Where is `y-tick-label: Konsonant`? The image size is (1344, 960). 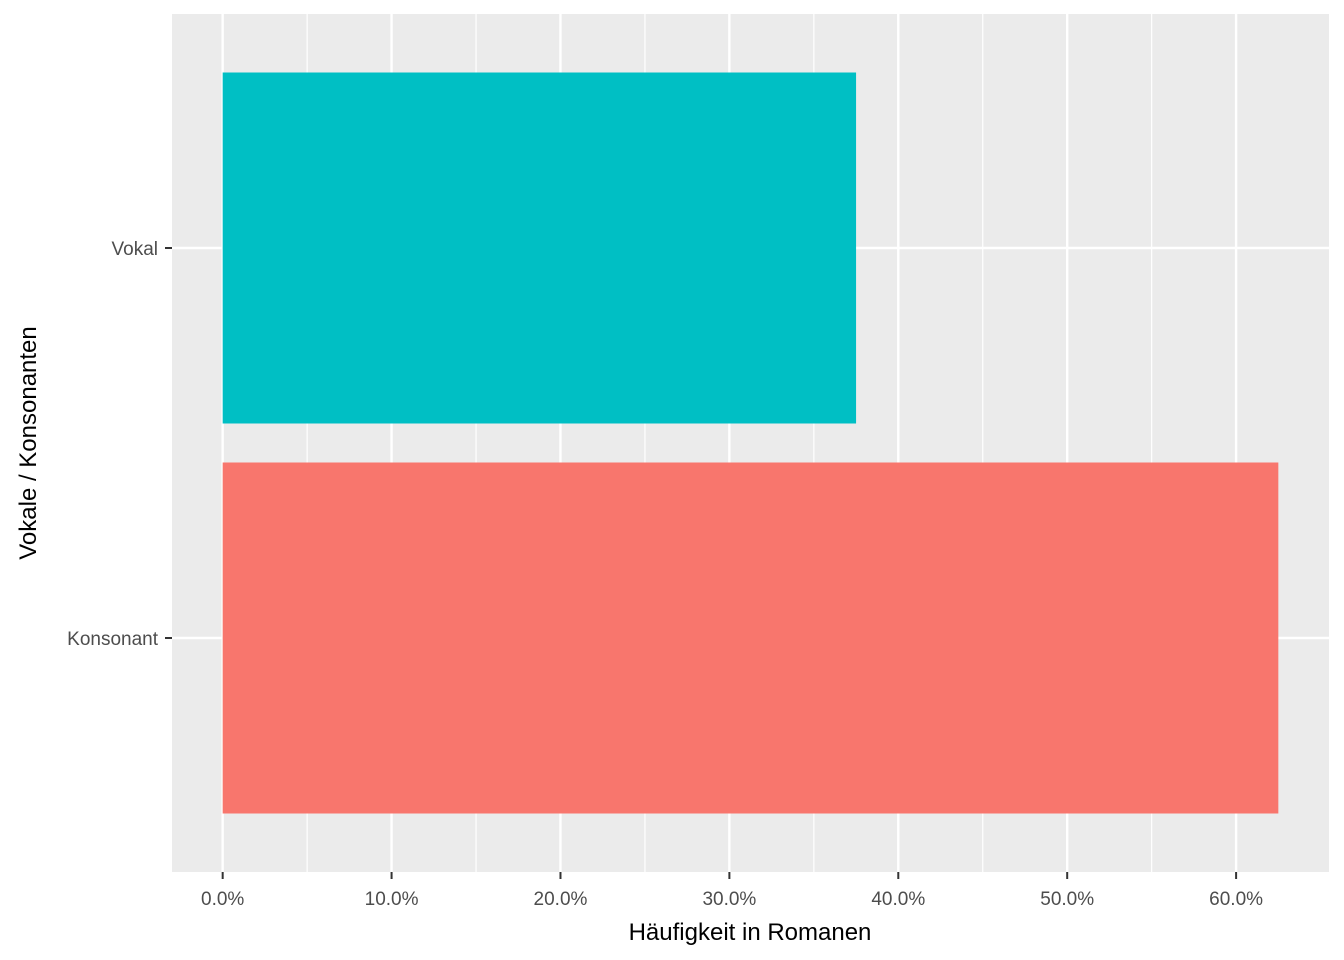
y-tick-label: Konsonant is located at coordinates (113, 639).